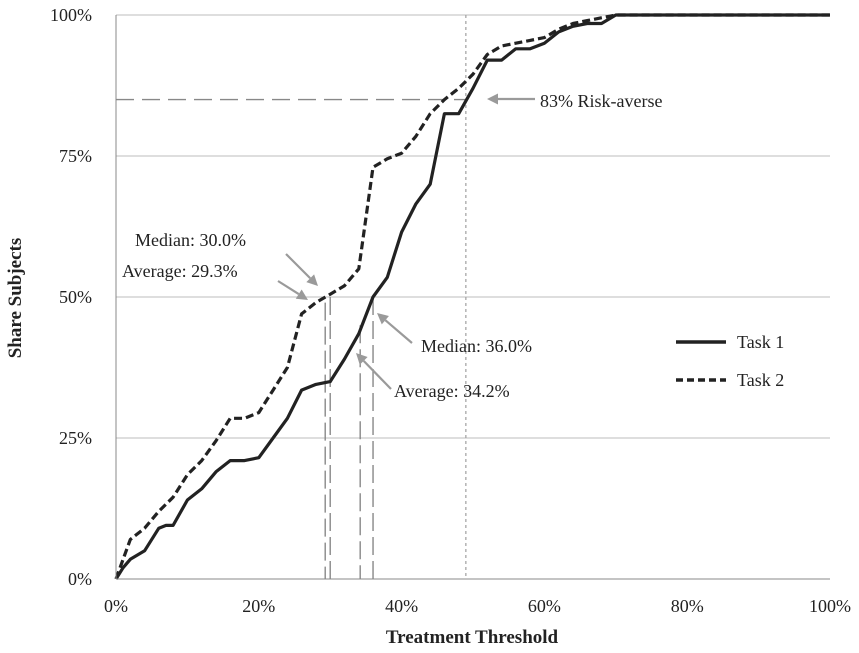  Describe the element at coordinates (75, 156) in the screenshot. I see `y-tick-label: 75%` at that location.